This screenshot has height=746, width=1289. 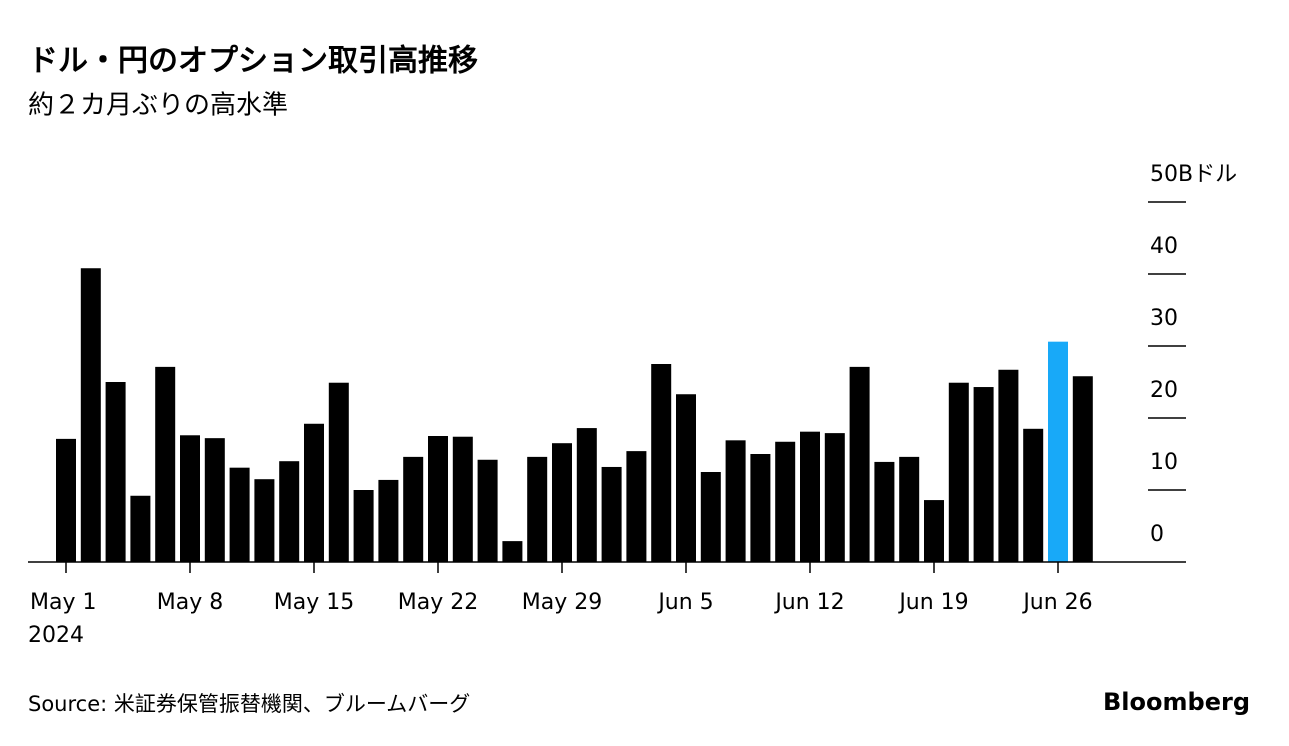 I want to click on source: Source: 米証券保管振替機関、ブルームバーグ, so click(x=249, y=704).